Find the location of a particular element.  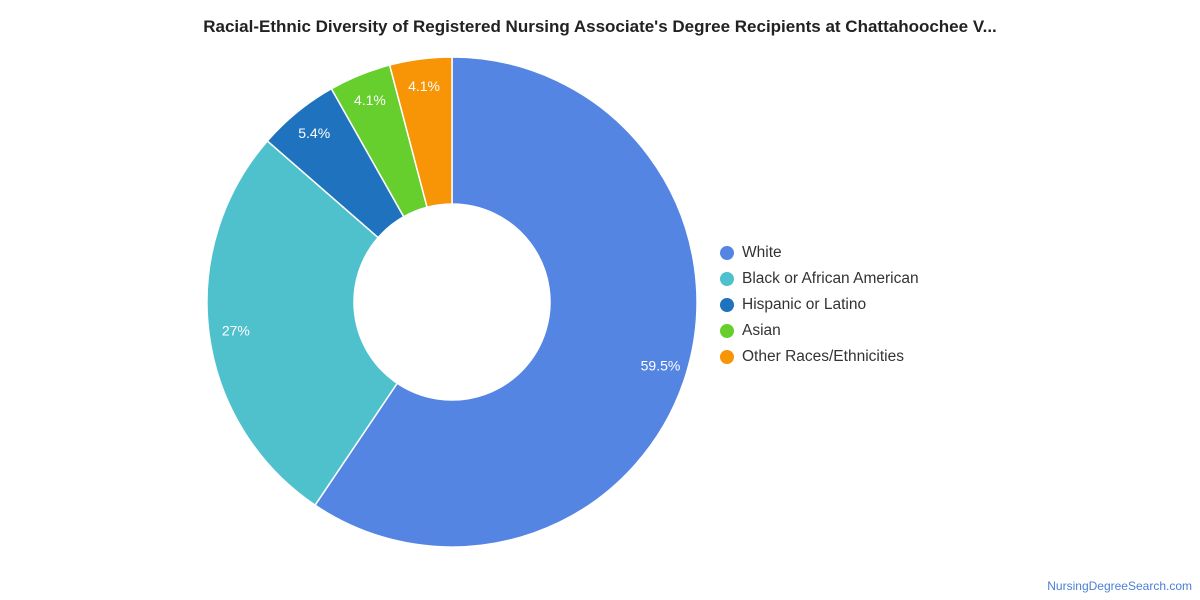

slice-label-hispanic-or-latino: 5.4% is located at coordinates (314, 133).